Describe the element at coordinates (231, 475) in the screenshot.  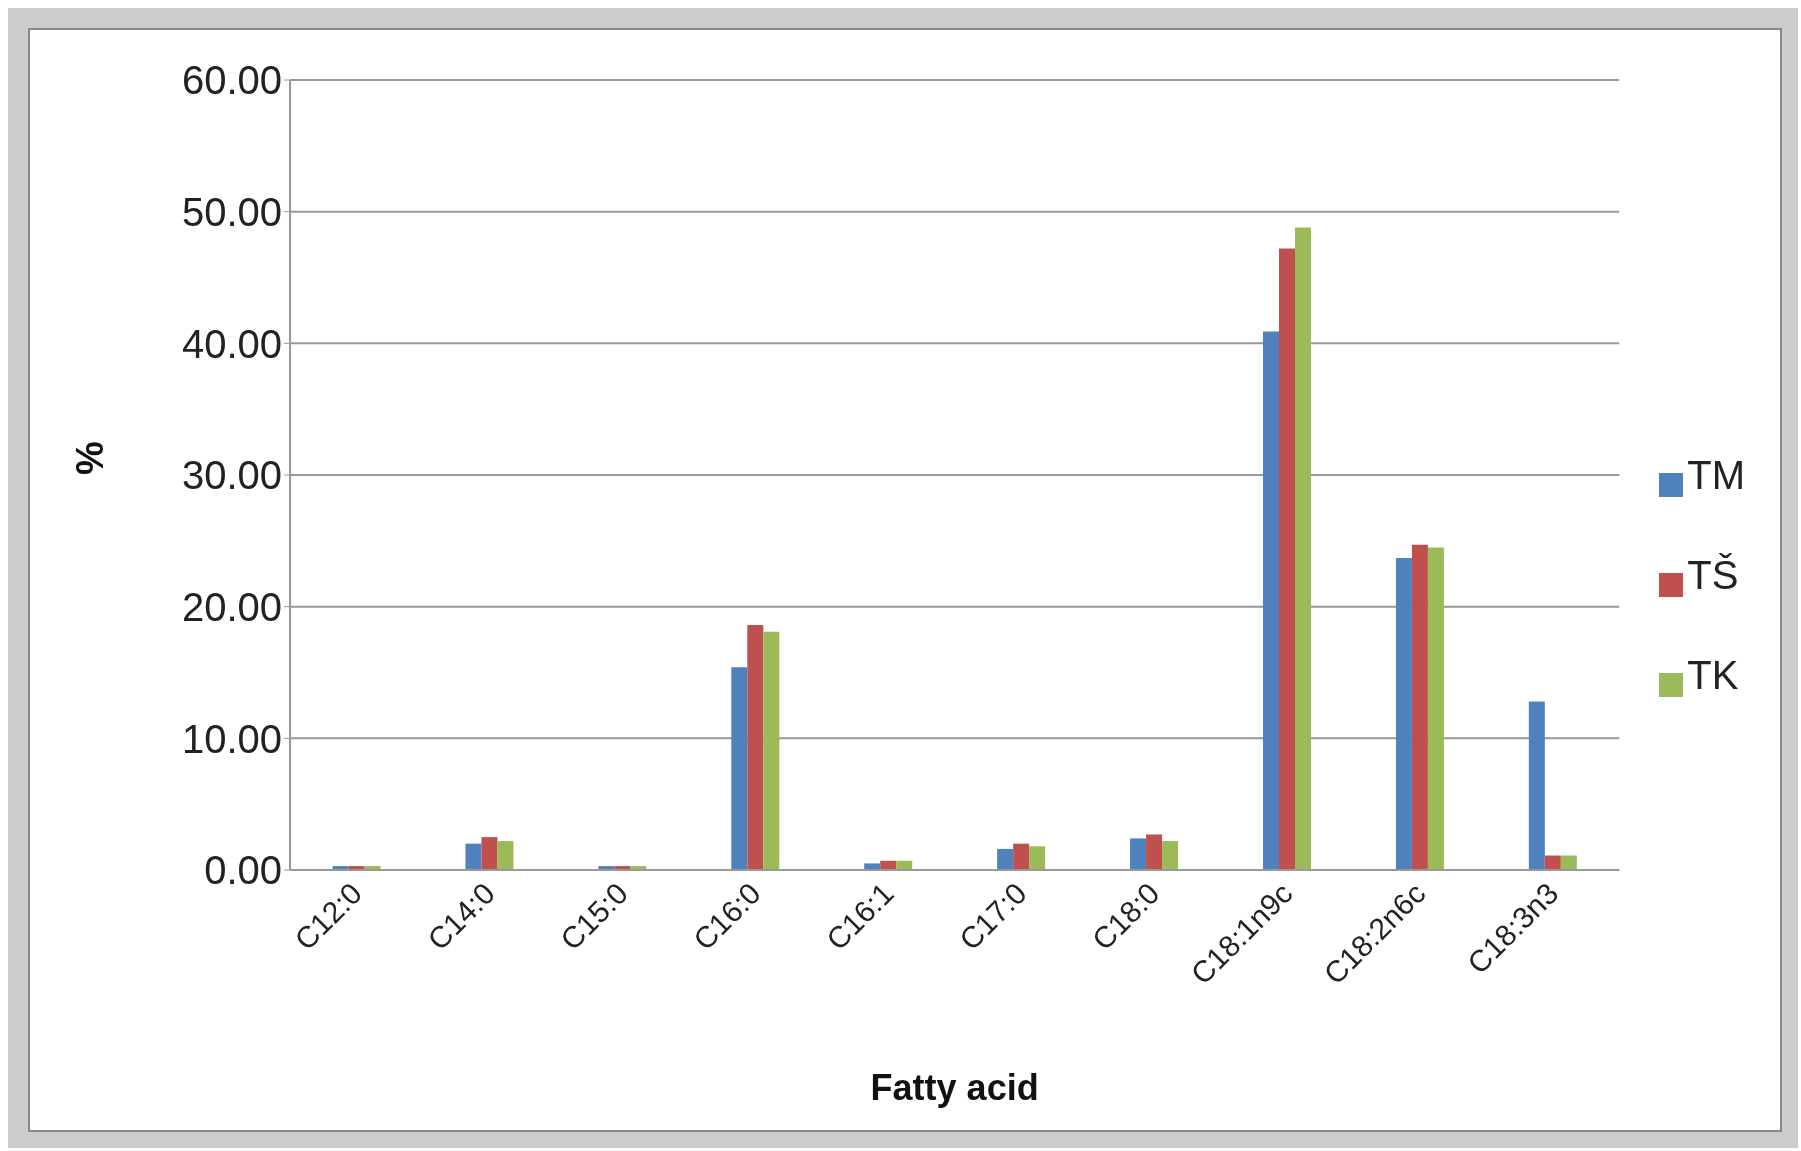
I see `y-tick-label: 30.00` at that location.